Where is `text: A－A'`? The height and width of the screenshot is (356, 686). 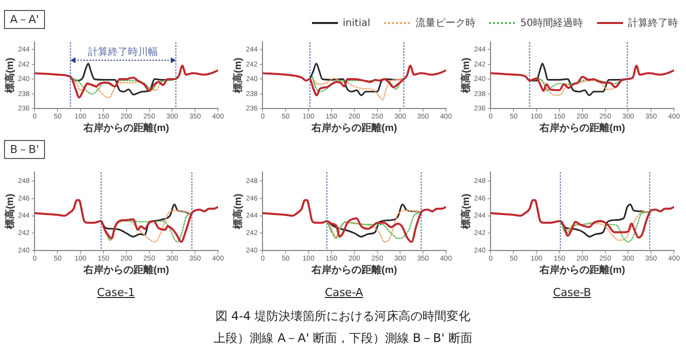
text: A－A' is located at coordinates (25, 19).